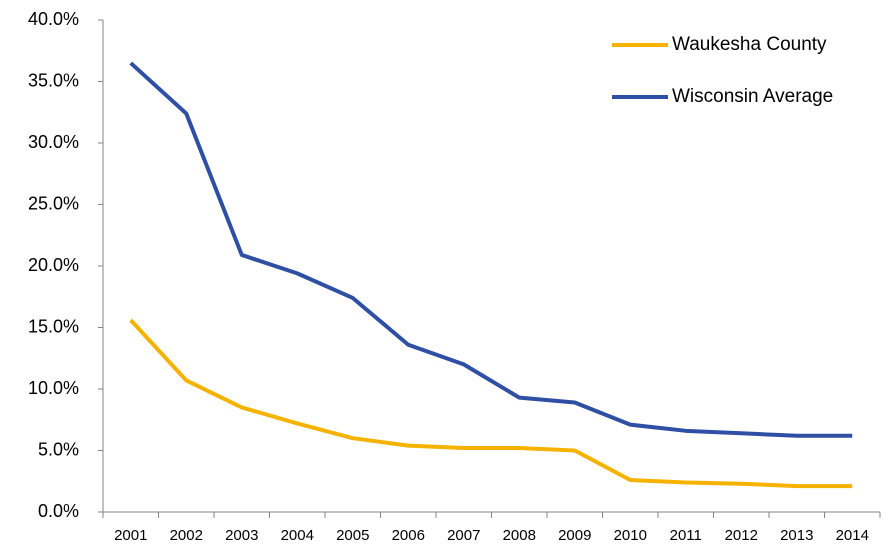 The width and height of the screenshot is (895, 552). What do you see at coordinates (53, 19) in the screenshot?
I see `y-tick-label: 40.0%` at bounding box center [53, 19].